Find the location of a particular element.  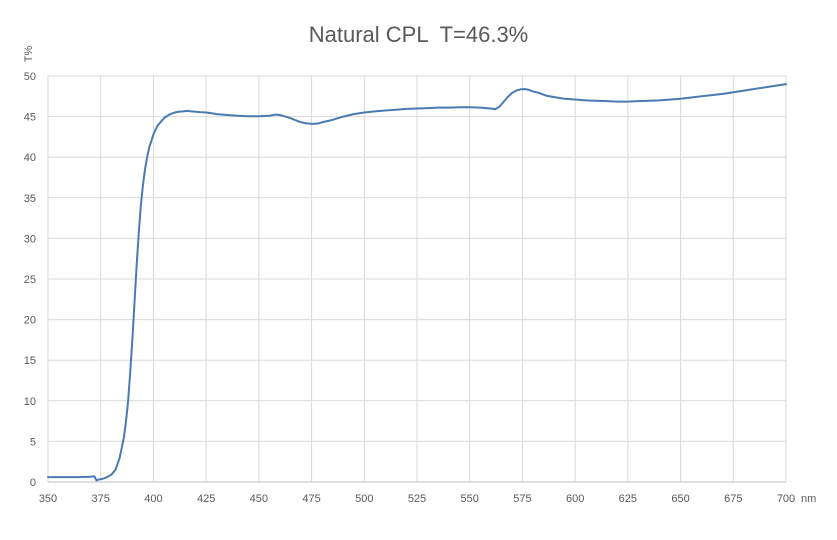

y-tick-label: 15 is located at coordinates (30, 361).